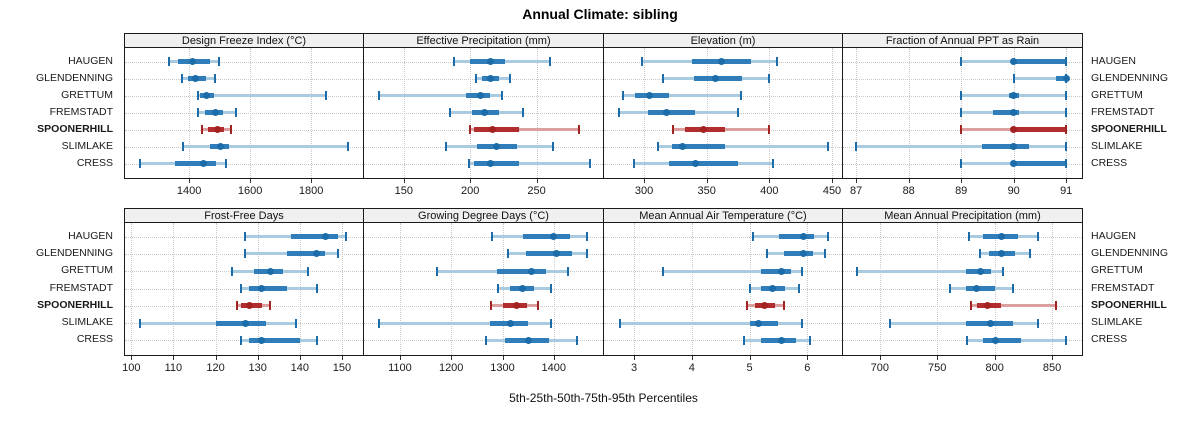  Describe the element at coordinates (749, 368) in the screenshot. I see `axis-tick-label: 5` at that location.